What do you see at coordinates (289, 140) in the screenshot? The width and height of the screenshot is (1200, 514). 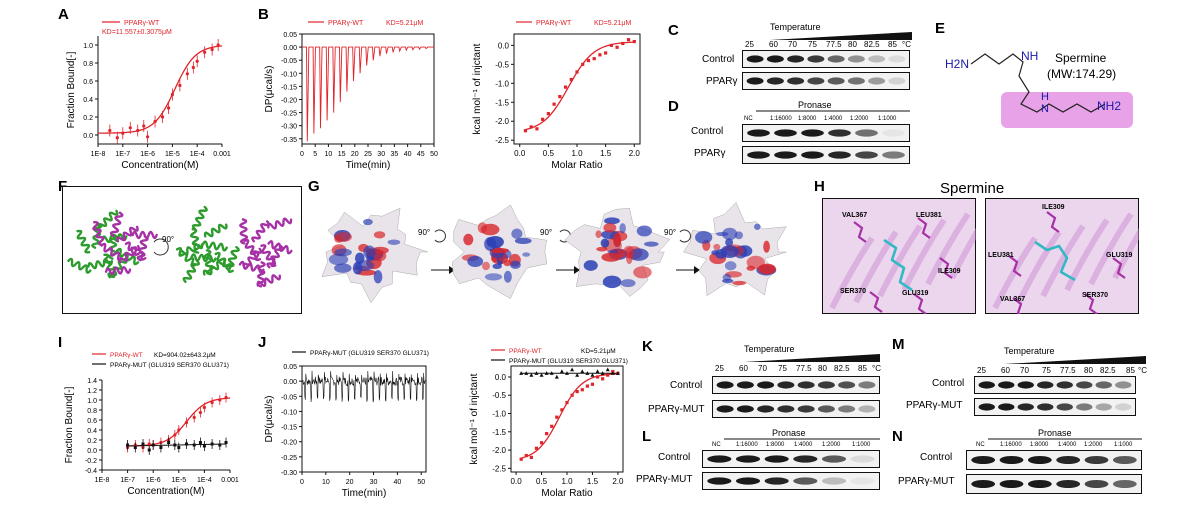 I see `y-tick-label: -0.35` at bounding box center [289, 140].